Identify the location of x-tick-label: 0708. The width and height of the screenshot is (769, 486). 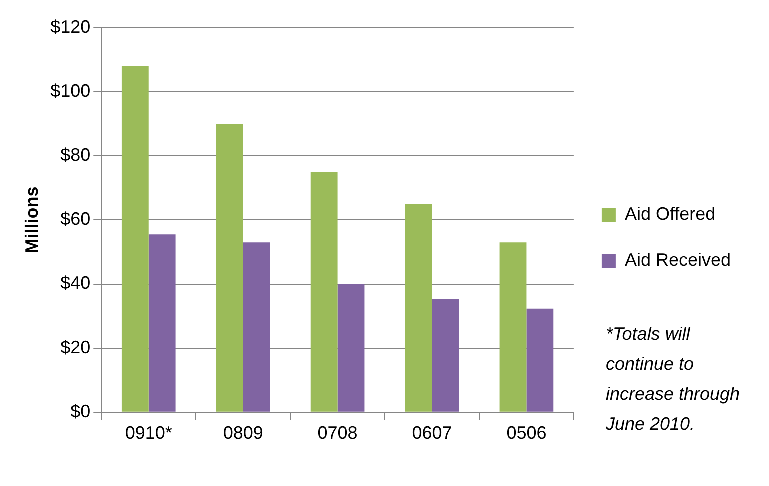
(338, 433).